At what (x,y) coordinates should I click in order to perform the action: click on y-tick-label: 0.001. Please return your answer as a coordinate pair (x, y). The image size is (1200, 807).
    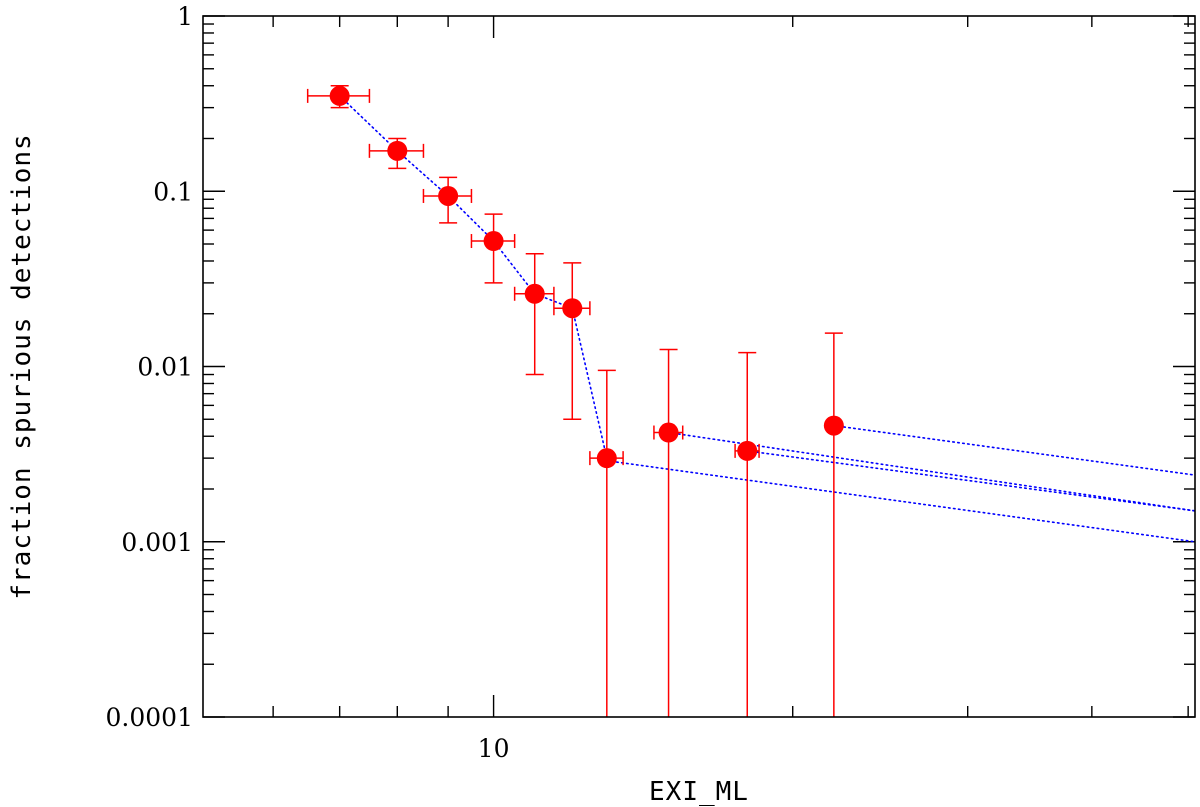
    Looking at the image, I should click on (157, 542).